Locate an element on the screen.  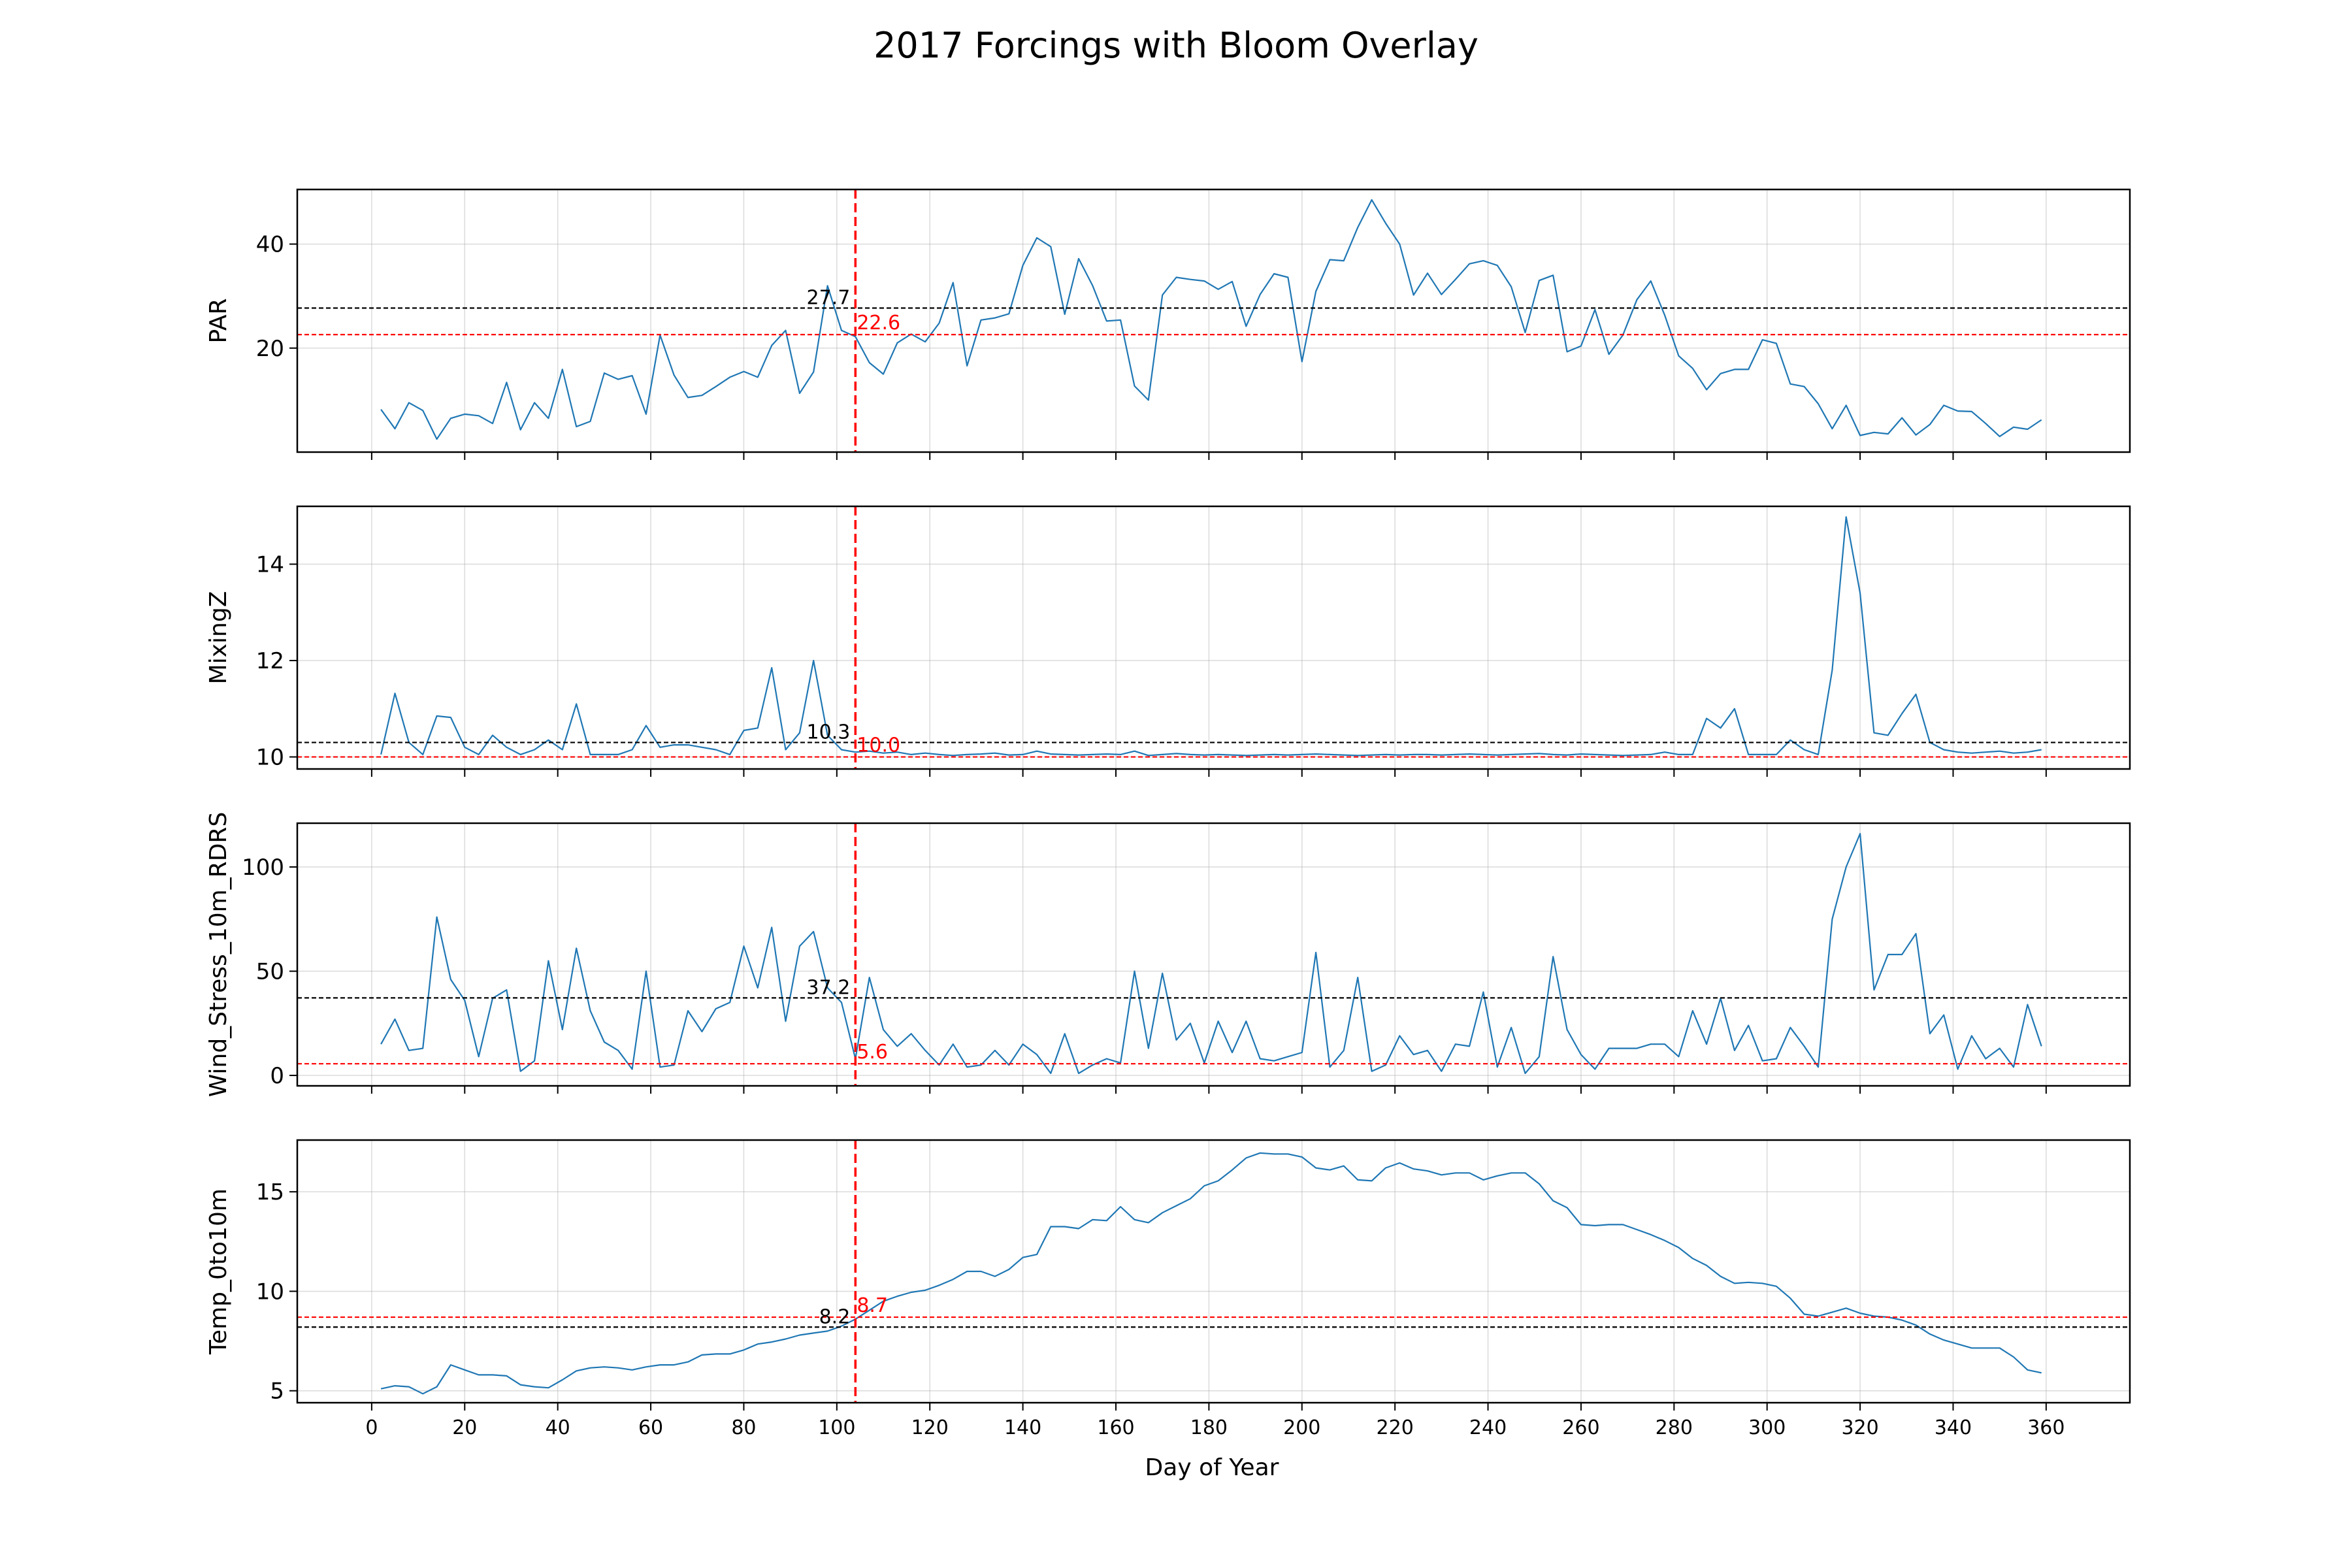
x-tick-label: 340 is located at coordinates (1953, 1427).